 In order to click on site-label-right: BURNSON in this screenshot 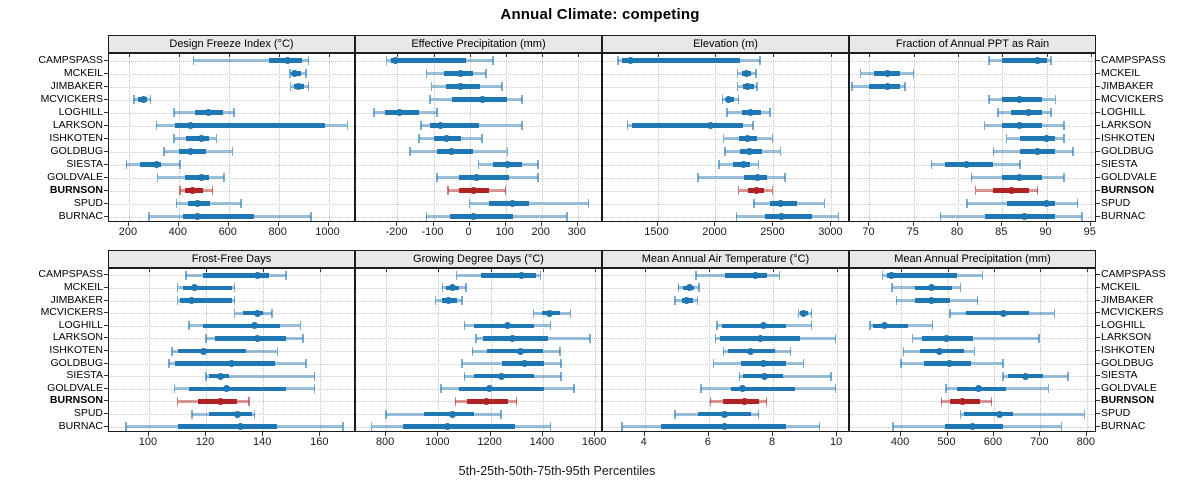, I will do `click(1128, 189)`.